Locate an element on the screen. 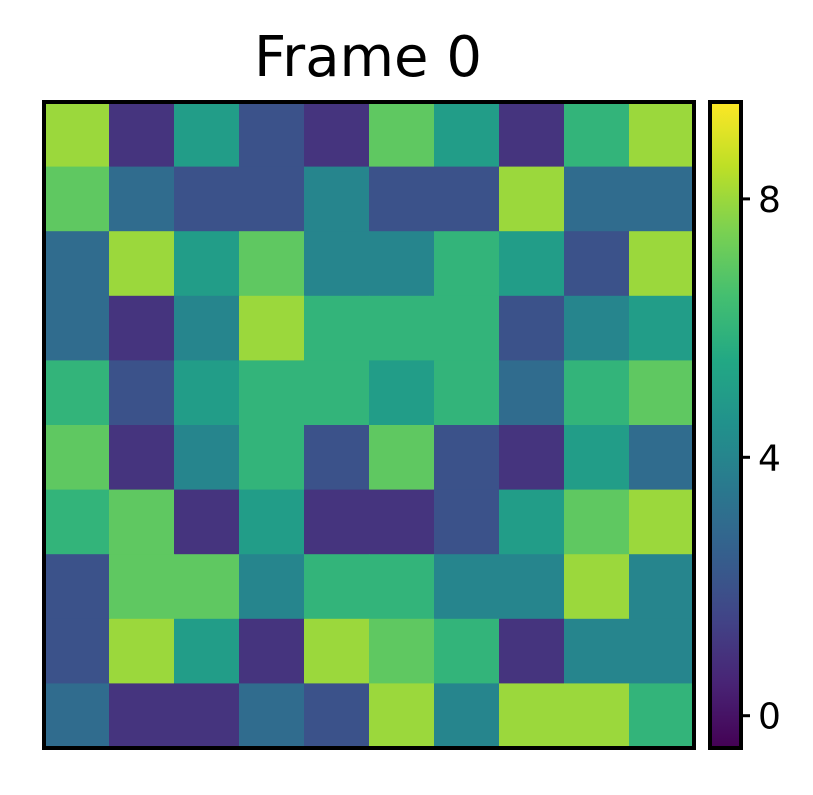  chart-title: Frame 0 is located at coordinates (368, 57).